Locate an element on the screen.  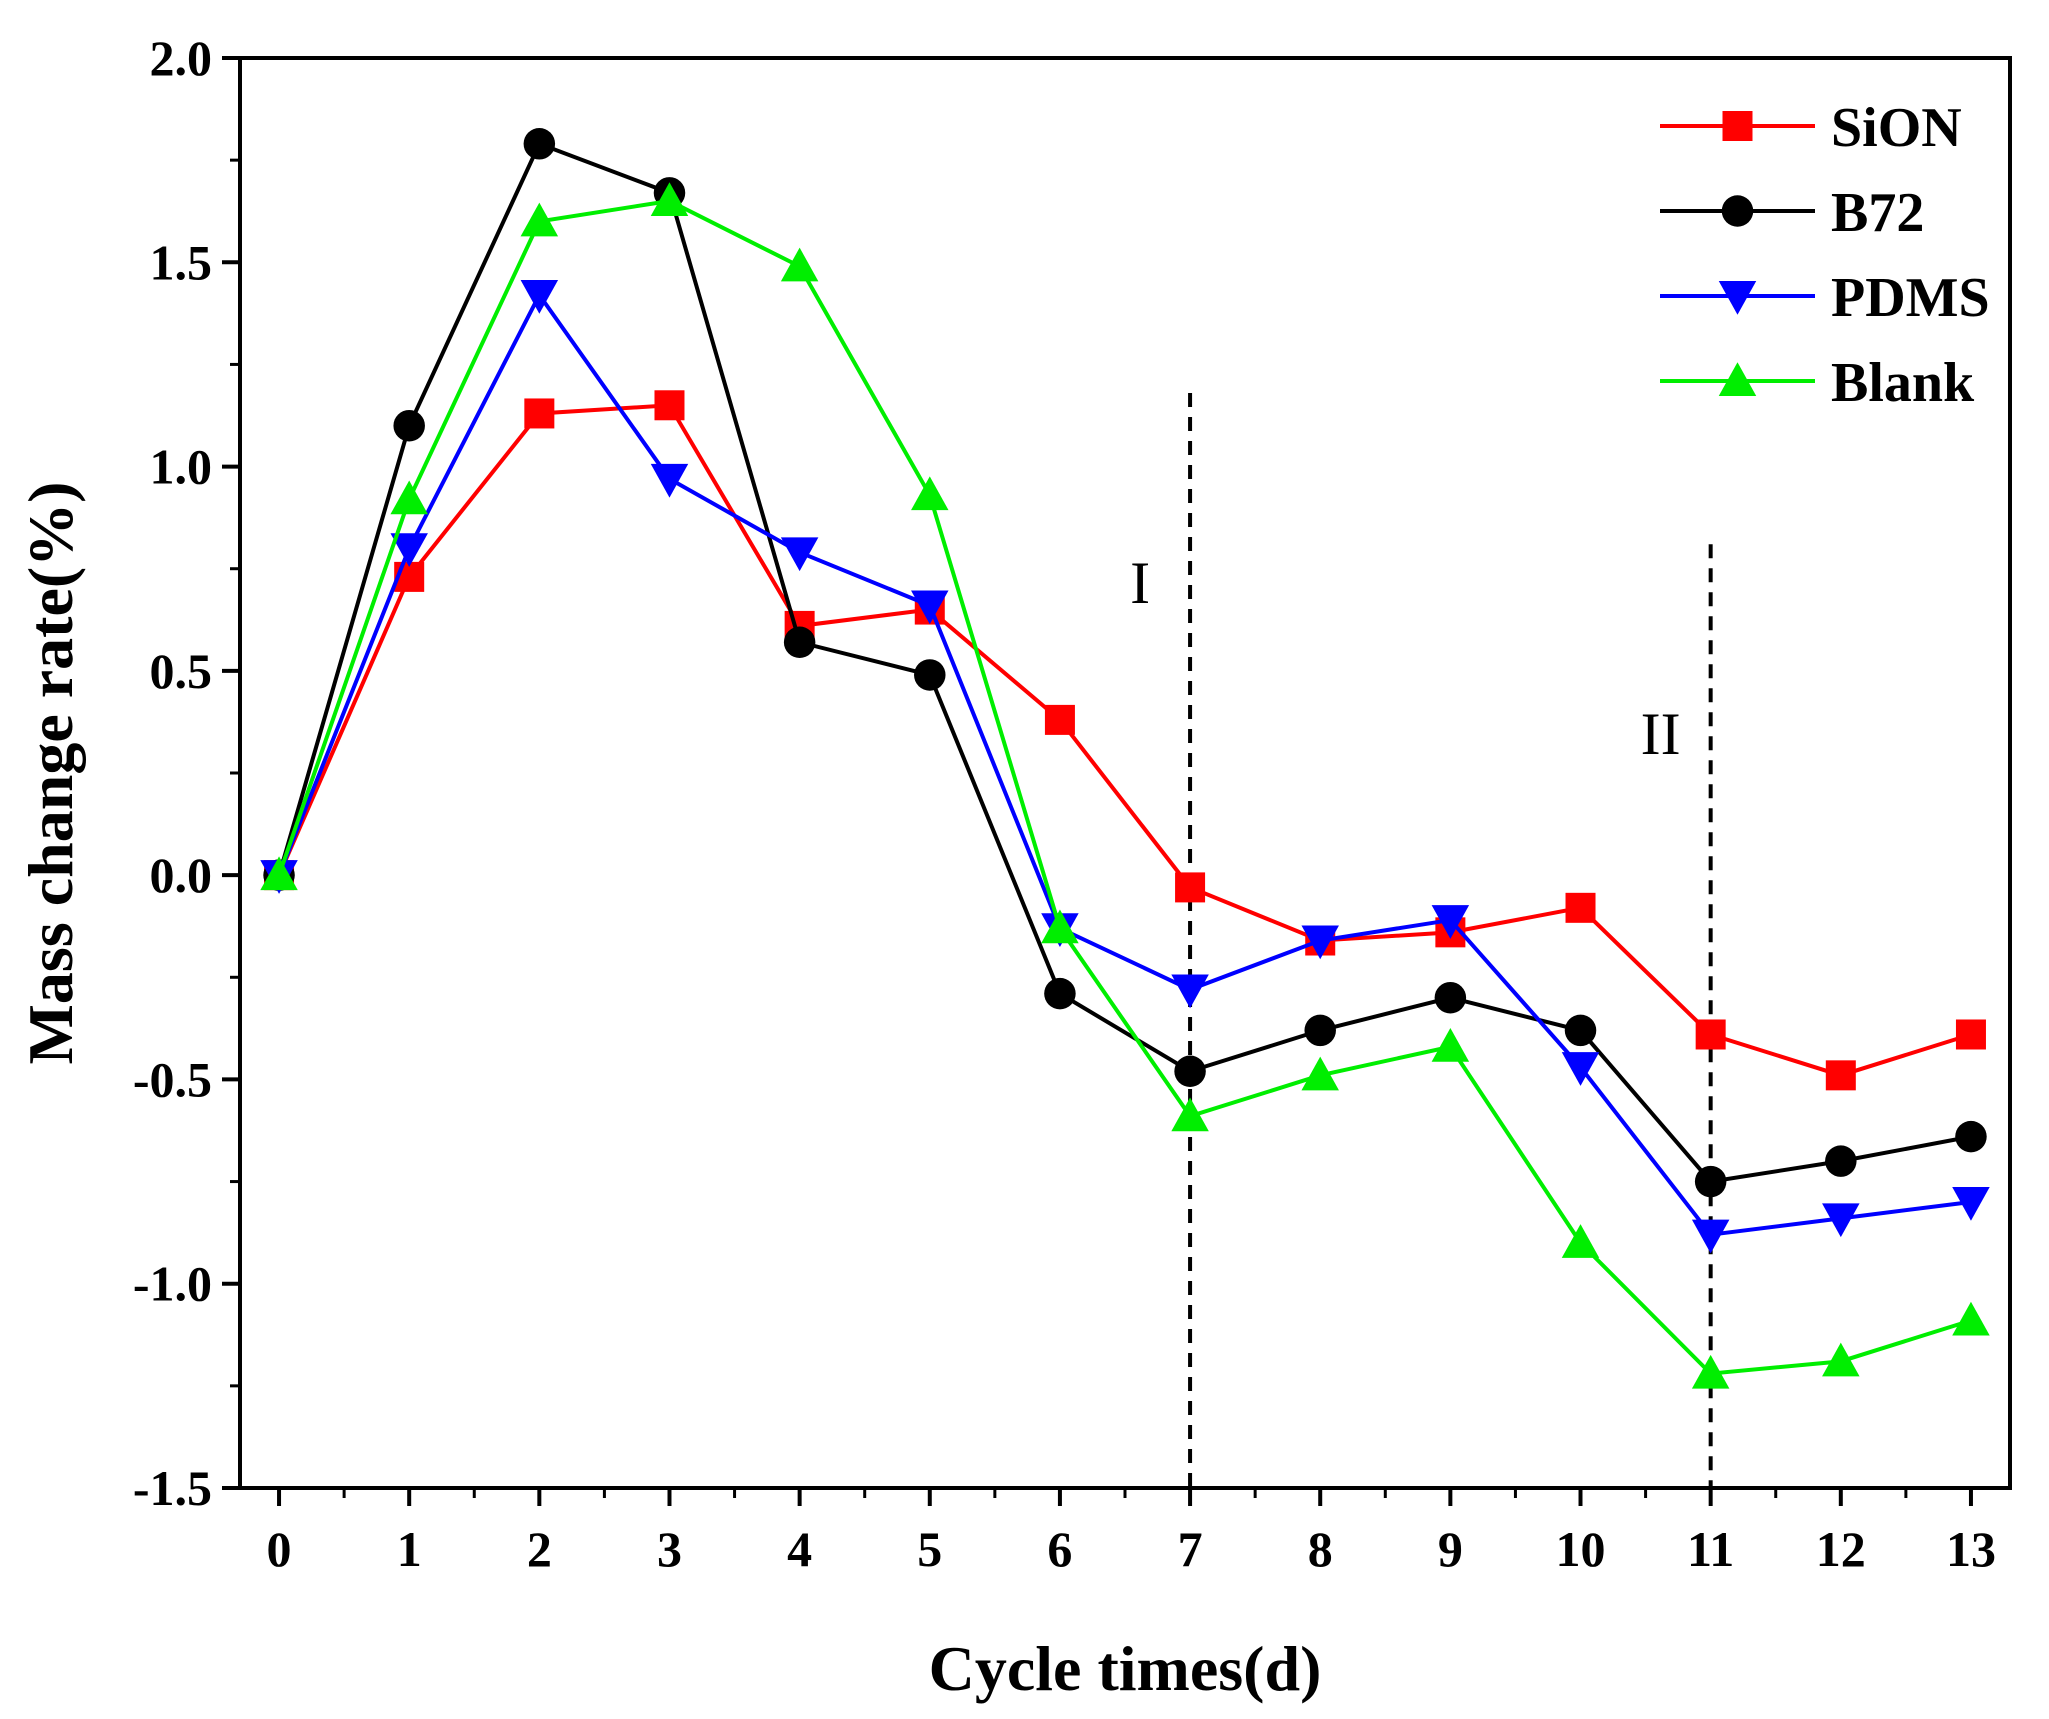
y-tick-label: 0.5 is located at coordinates (181, 671).